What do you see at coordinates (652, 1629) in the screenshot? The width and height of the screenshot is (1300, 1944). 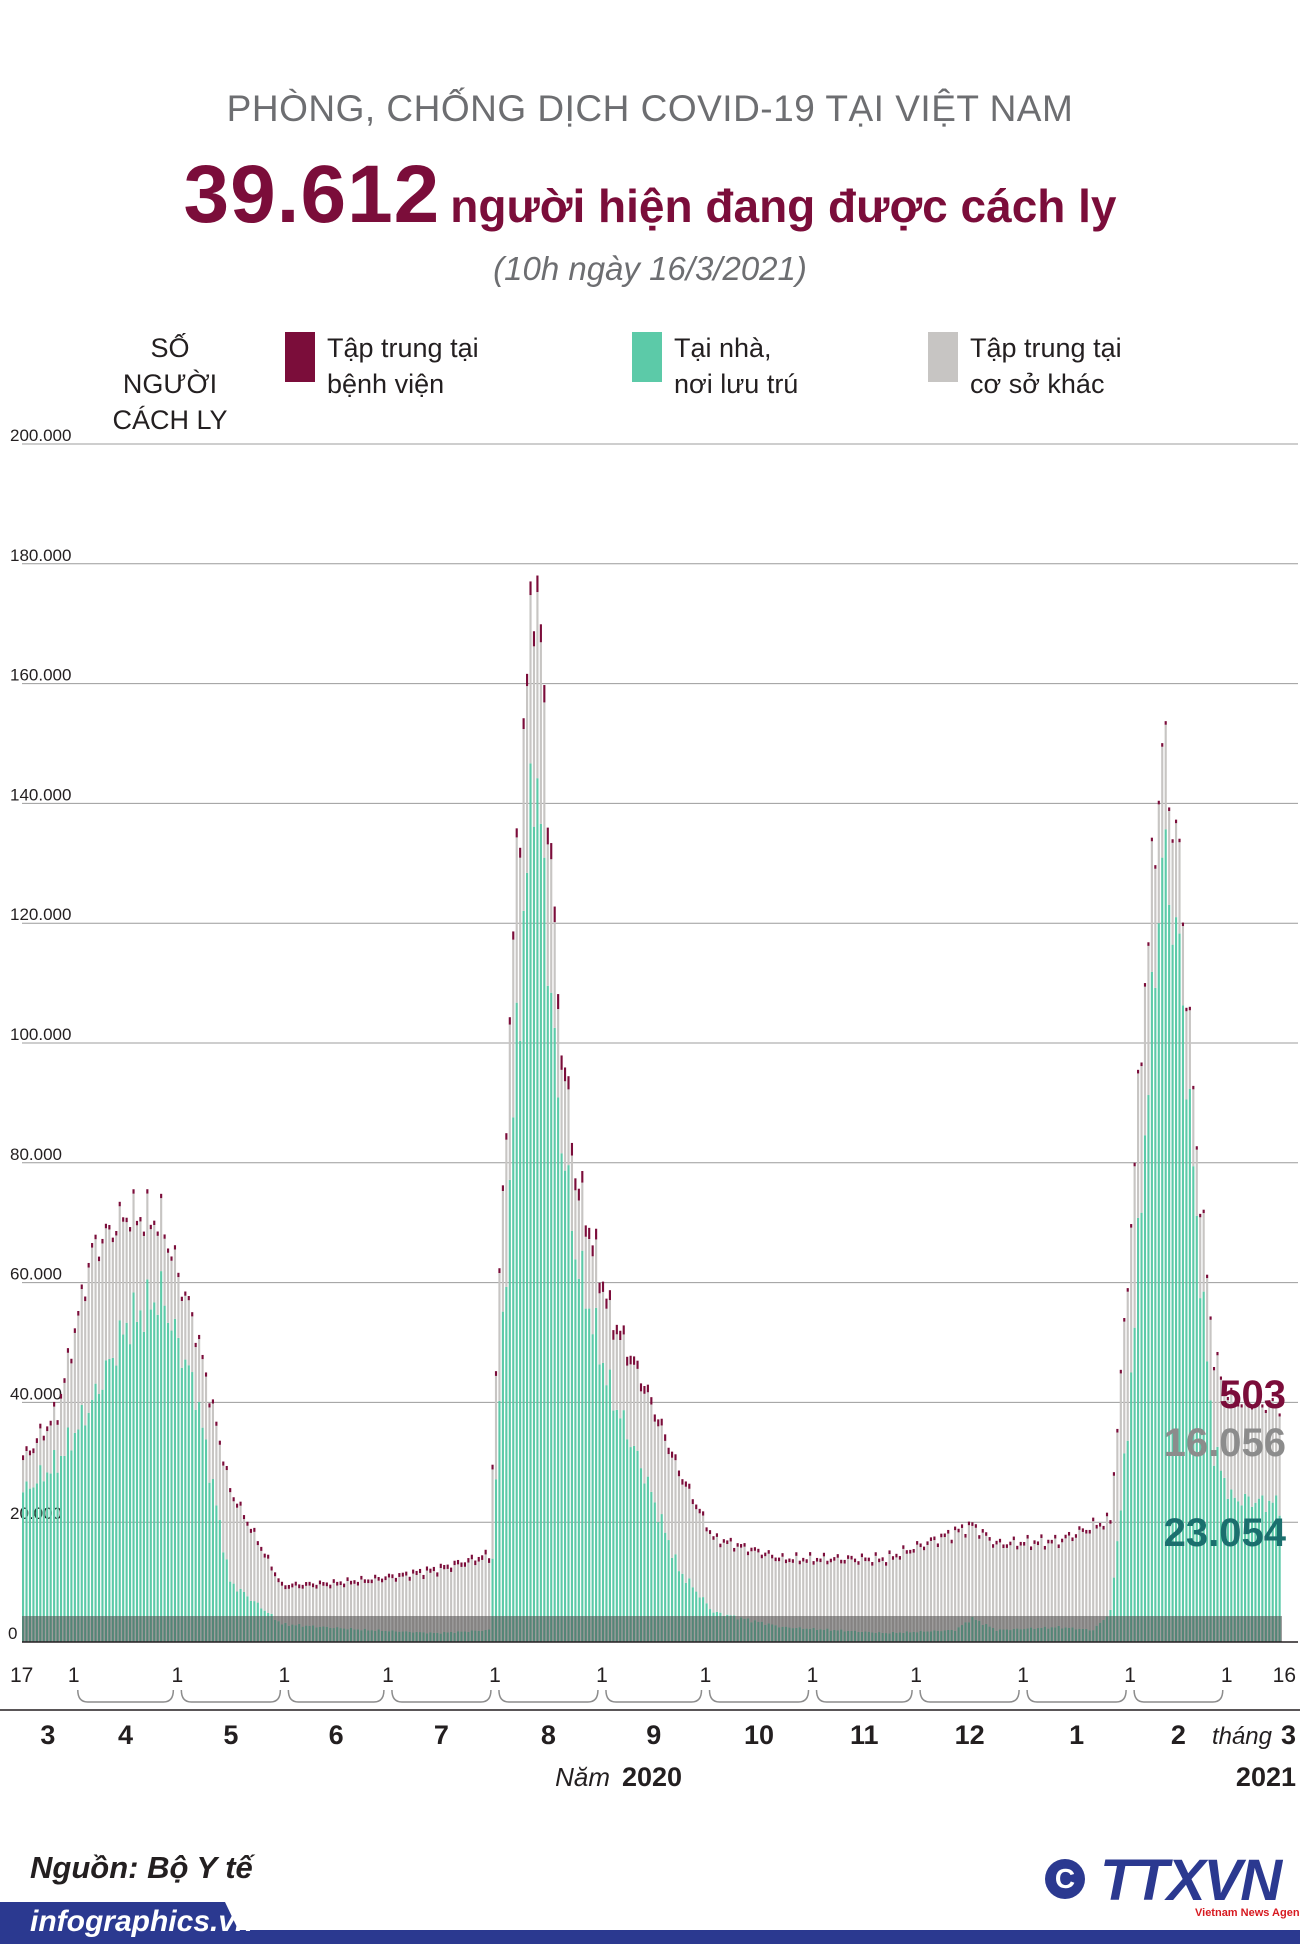 I see `baseline-strip` at bounding box center [652, 1629].